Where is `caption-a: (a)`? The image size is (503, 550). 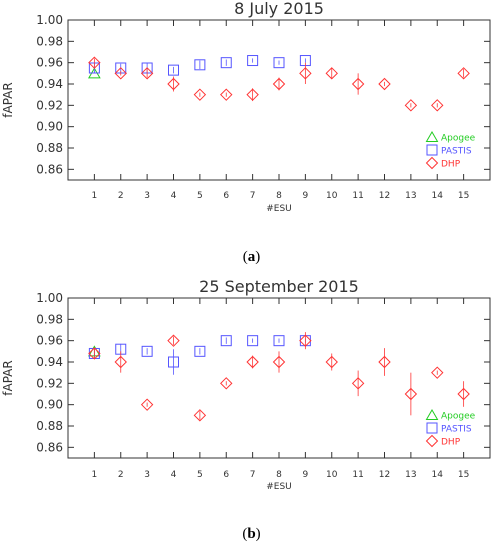 caption-a: (a) is located at coordinates (251, 257).